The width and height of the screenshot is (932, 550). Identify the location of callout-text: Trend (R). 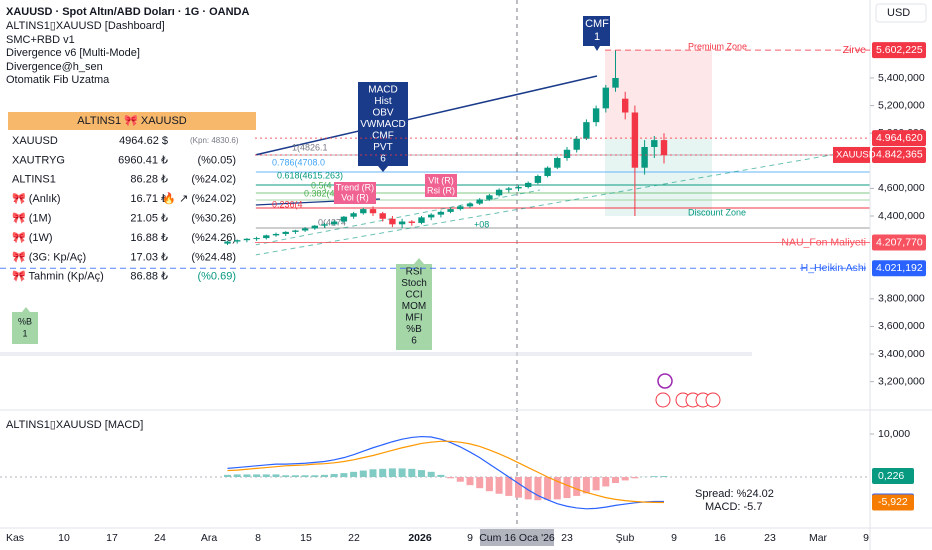
(355, 187).